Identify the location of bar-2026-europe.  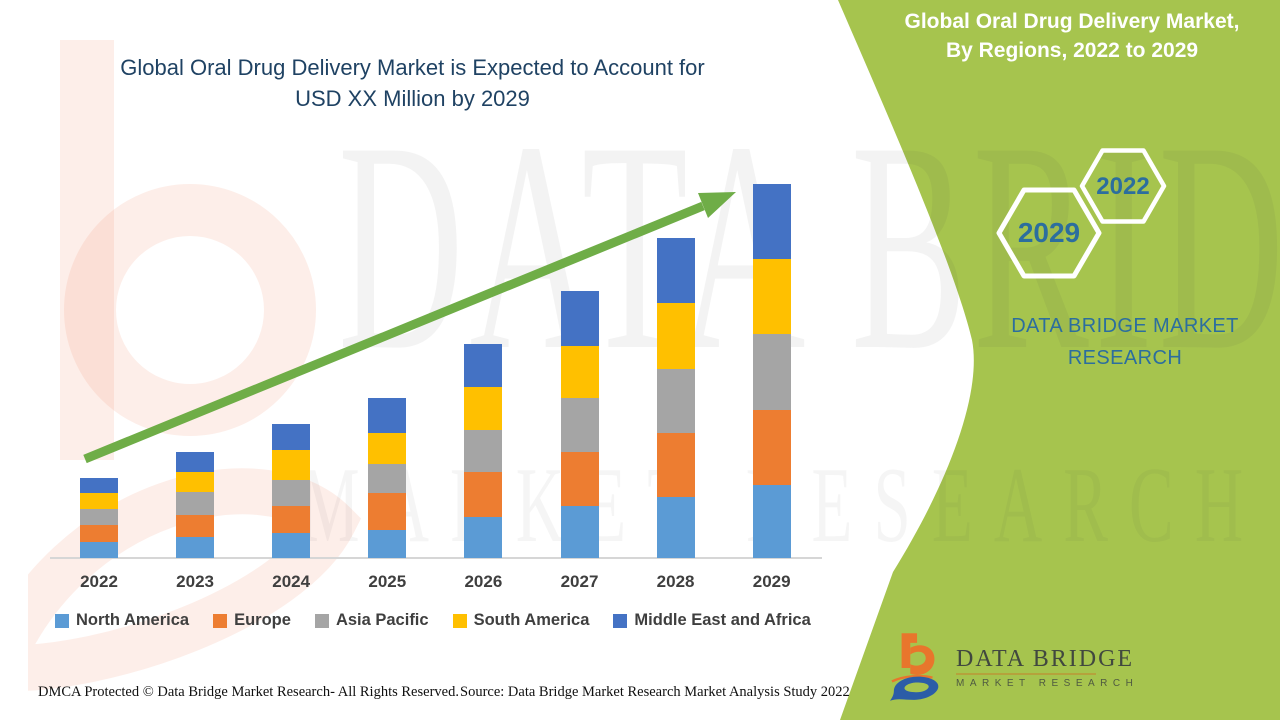
(483, 494).